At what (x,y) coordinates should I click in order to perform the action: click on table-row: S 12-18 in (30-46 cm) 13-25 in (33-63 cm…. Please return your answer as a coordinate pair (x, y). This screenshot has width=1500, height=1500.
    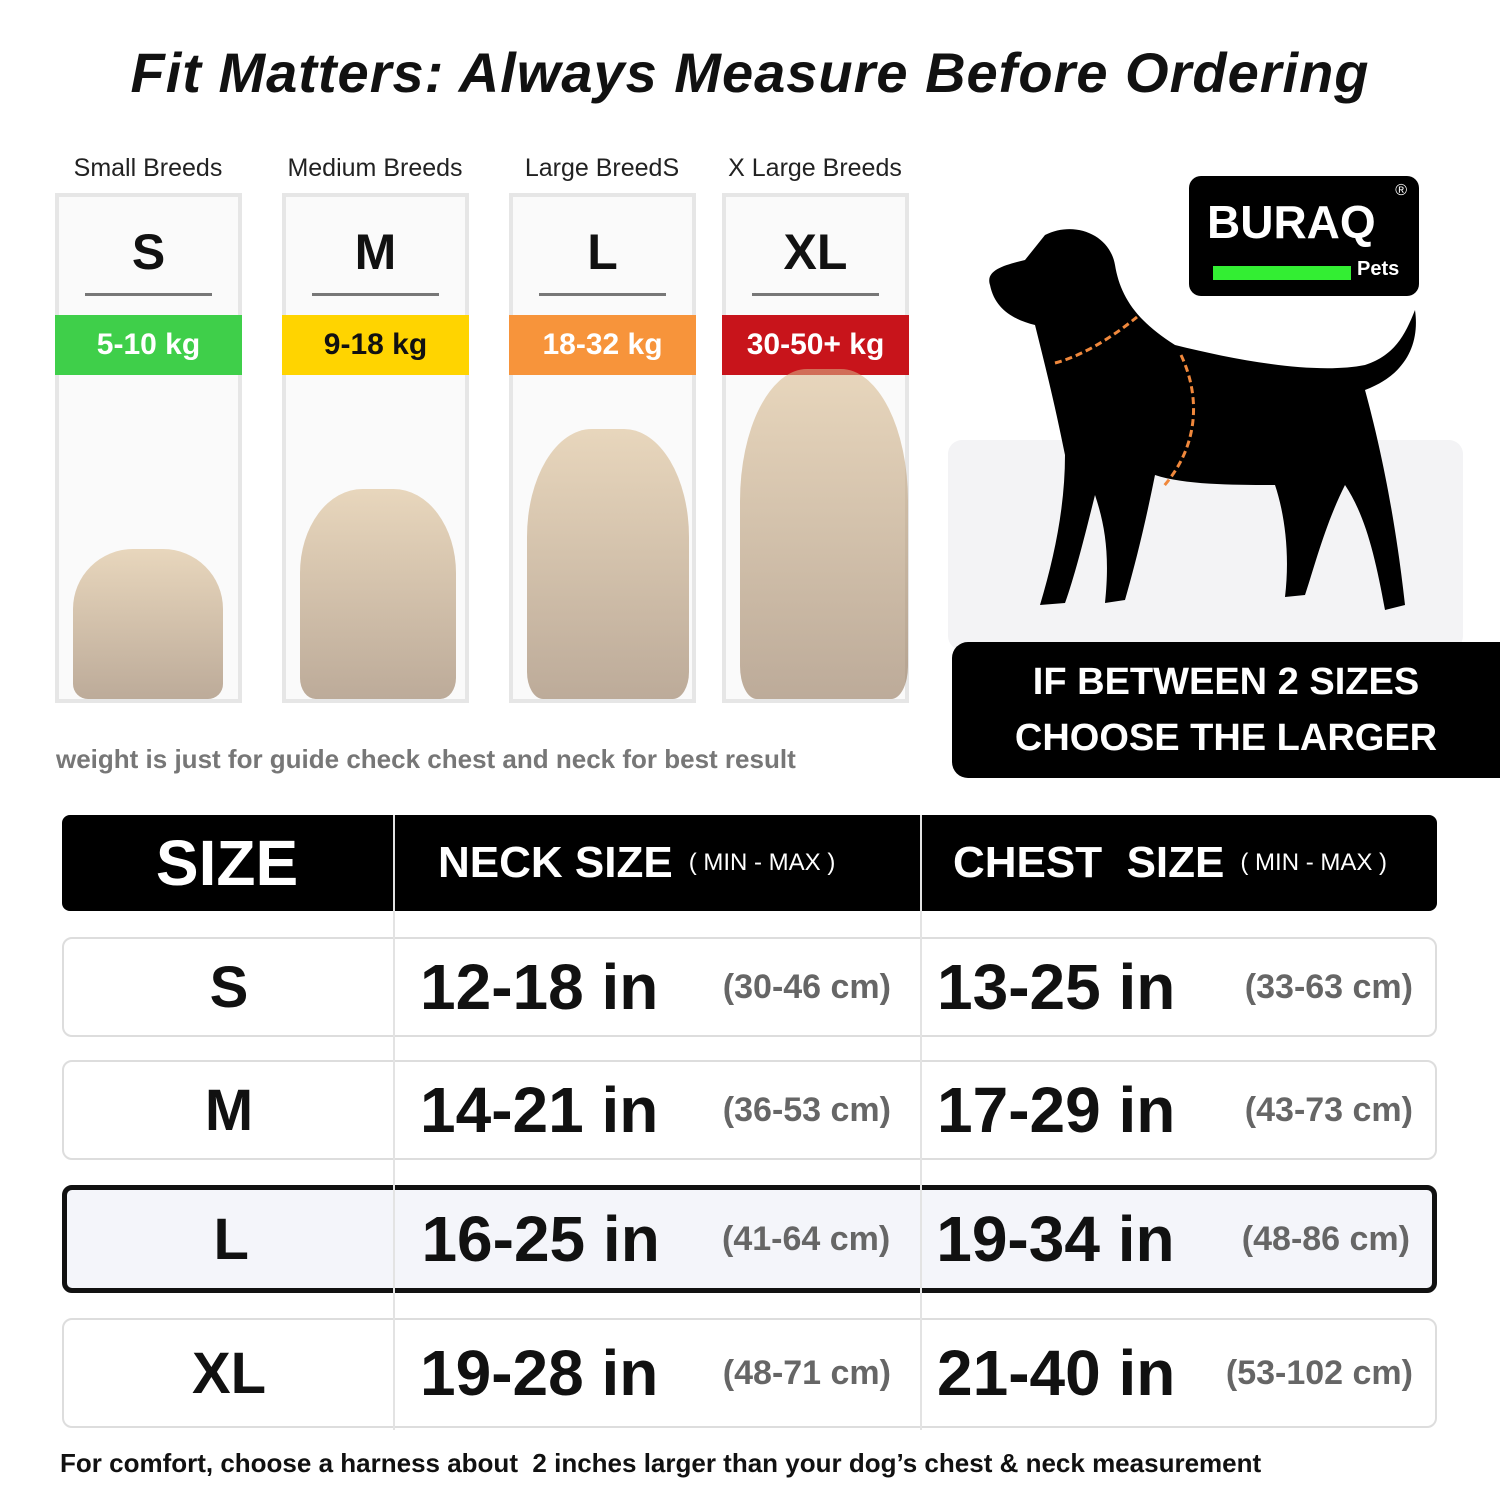
    Looking at the image, I should click on (749, 987).